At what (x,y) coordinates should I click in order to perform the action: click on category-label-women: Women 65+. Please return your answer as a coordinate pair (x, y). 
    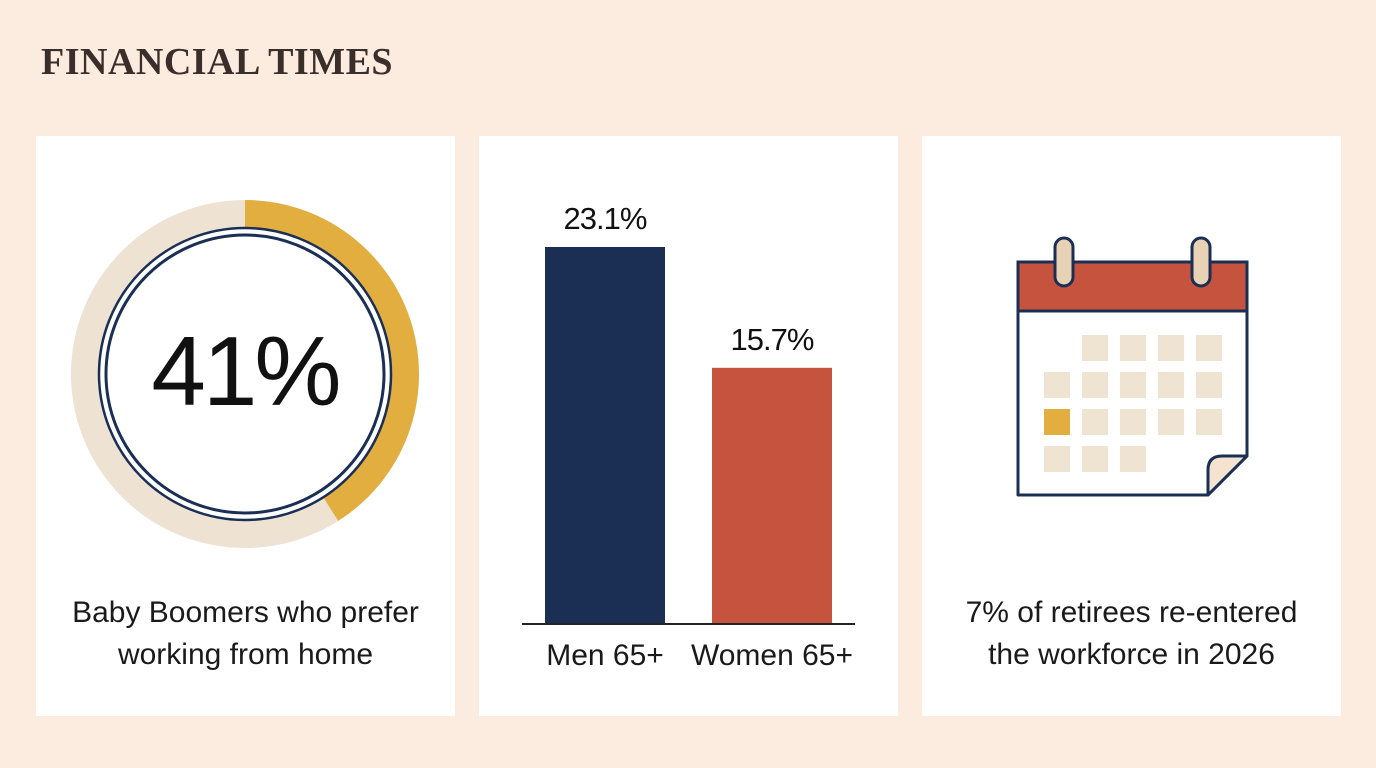
    Looking at the image, I should click on (772, 655).